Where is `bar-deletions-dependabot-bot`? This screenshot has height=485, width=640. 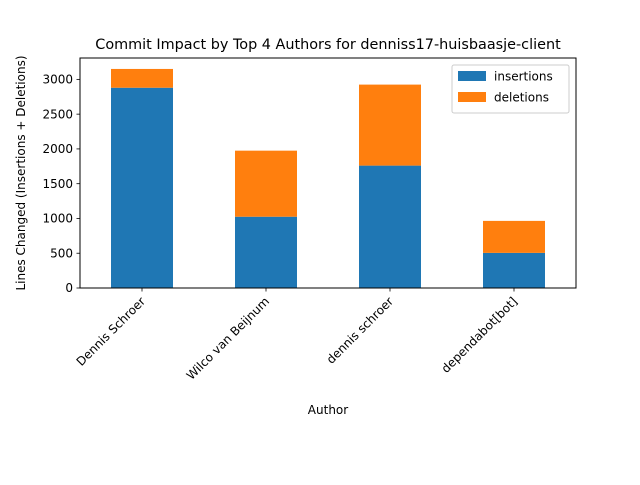
bar-deletions-dependabot-bot is located at coordinates (514, 236).